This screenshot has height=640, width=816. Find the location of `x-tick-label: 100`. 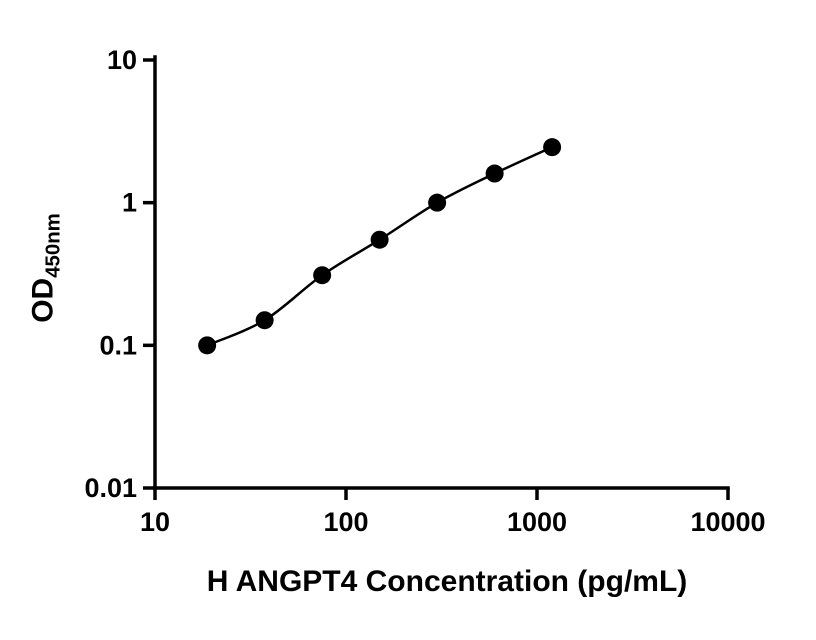

x-tick-label: 100 is located at coordinates (345, 522).